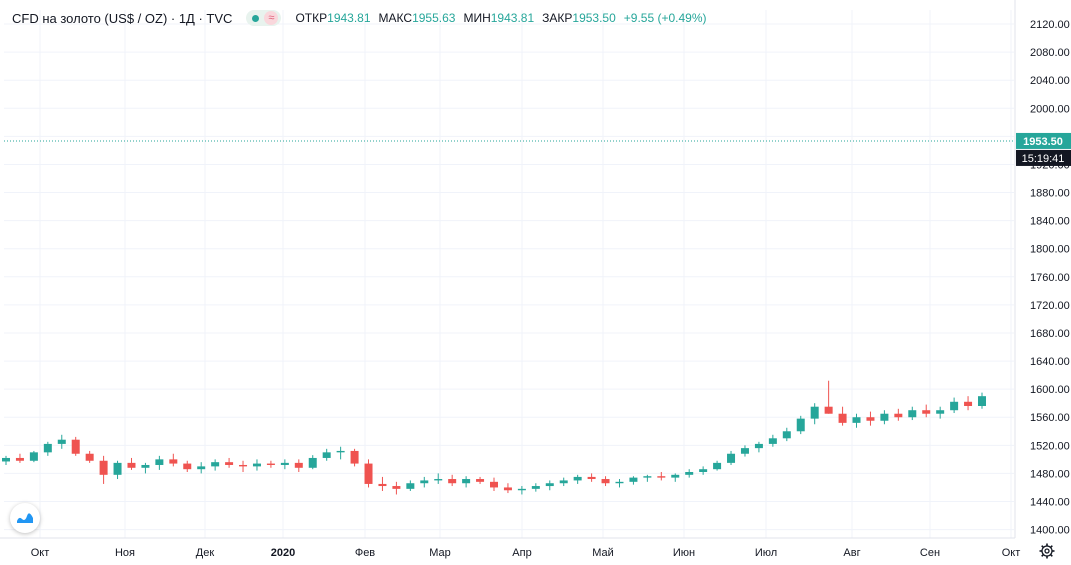 This screenshot has height=565, width=1071. I want to click on close-value: 1953.50, so click(594, 18).